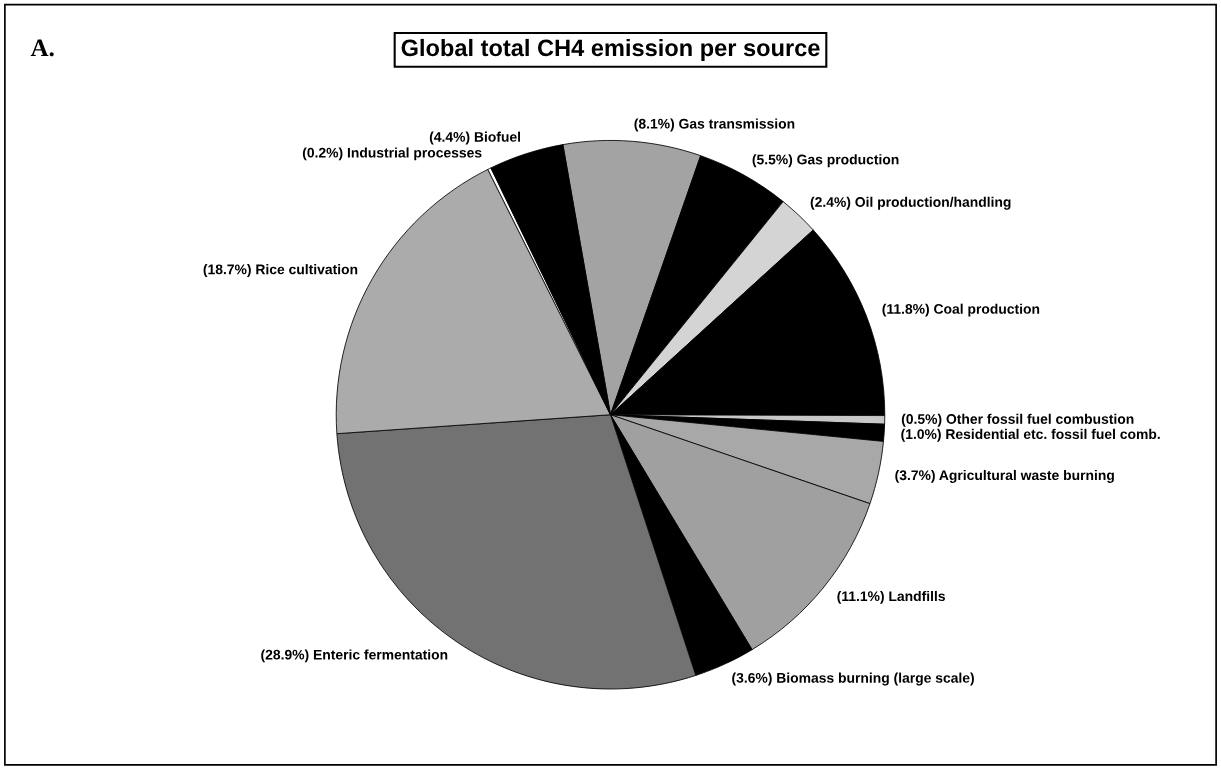 This screenshot has height=768, width=1221. What do you see at coordinates (280, 271) in the screenshot?
I see `slice-label: (18.7%) Rice cultivation` at bounding box center [280, 271].